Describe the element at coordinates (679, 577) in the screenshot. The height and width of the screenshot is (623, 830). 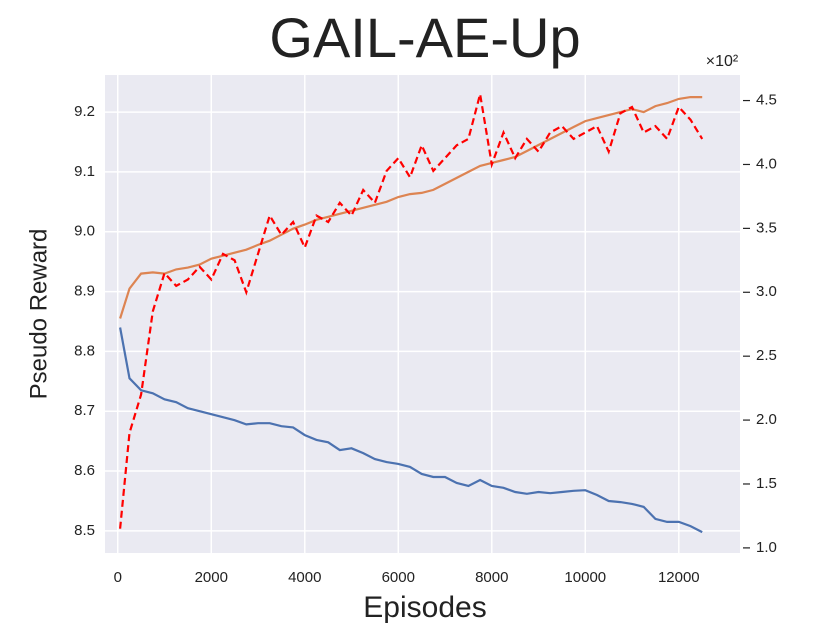
I see `x-tick-label: 12000` at that location.